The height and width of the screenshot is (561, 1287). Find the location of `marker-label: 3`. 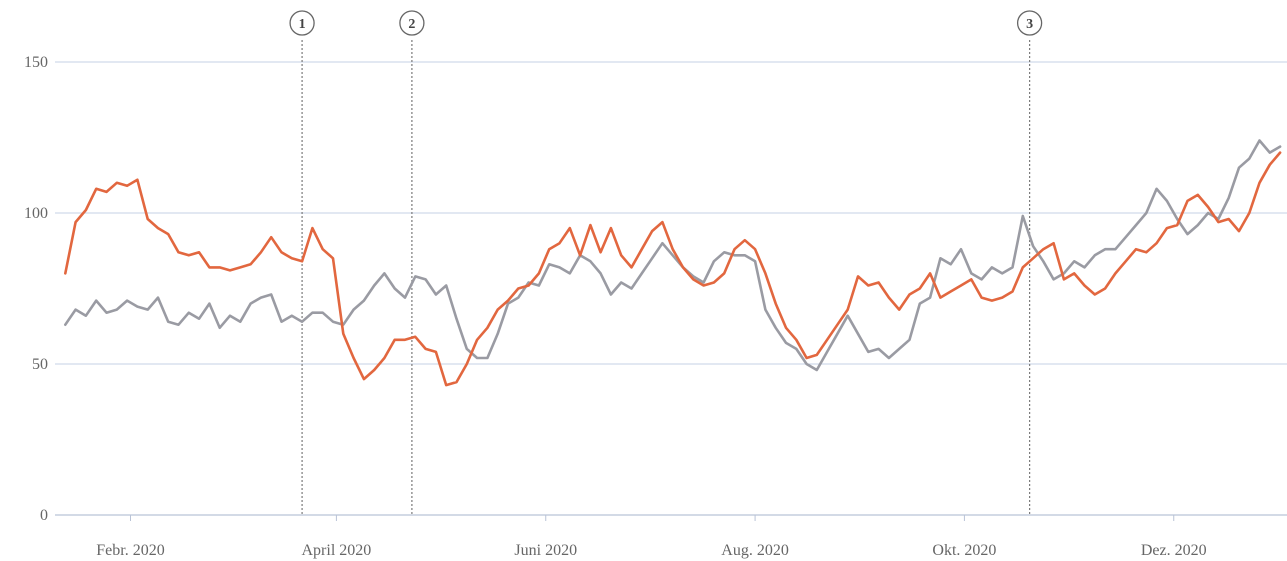

marker-label: 3 is located at coordinates (1029, 24).